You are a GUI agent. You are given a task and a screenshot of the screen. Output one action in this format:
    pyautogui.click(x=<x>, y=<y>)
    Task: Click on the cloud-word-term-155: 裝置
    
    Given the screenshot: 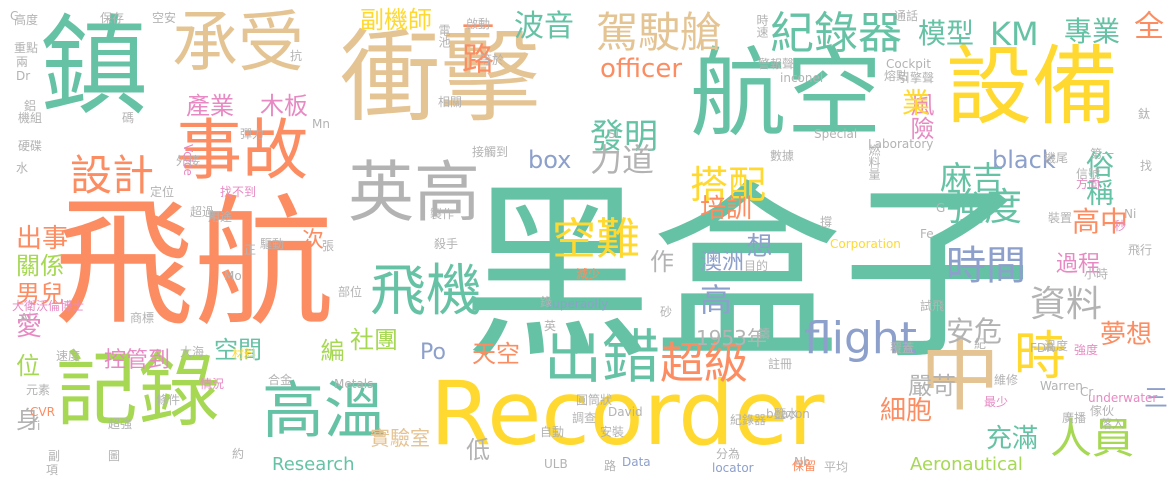 What is the action you would take?
    pyautogui.click(x=1060, y=218)
    